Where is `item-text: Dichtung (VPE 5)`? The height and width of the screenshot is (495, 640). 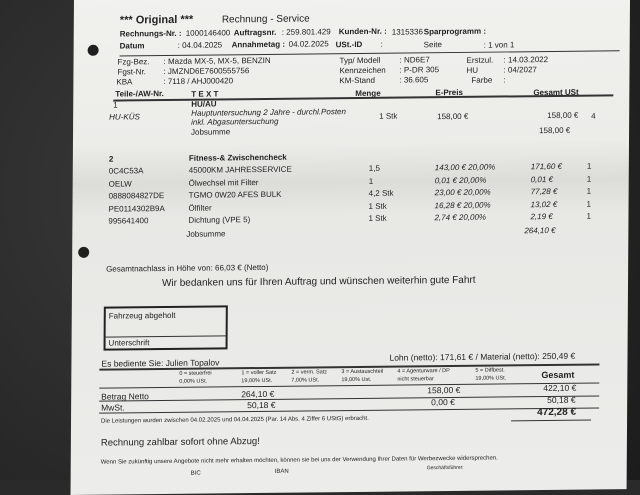
item-text: Dichtung (VPE 5) is located at coordinates (219, 220).